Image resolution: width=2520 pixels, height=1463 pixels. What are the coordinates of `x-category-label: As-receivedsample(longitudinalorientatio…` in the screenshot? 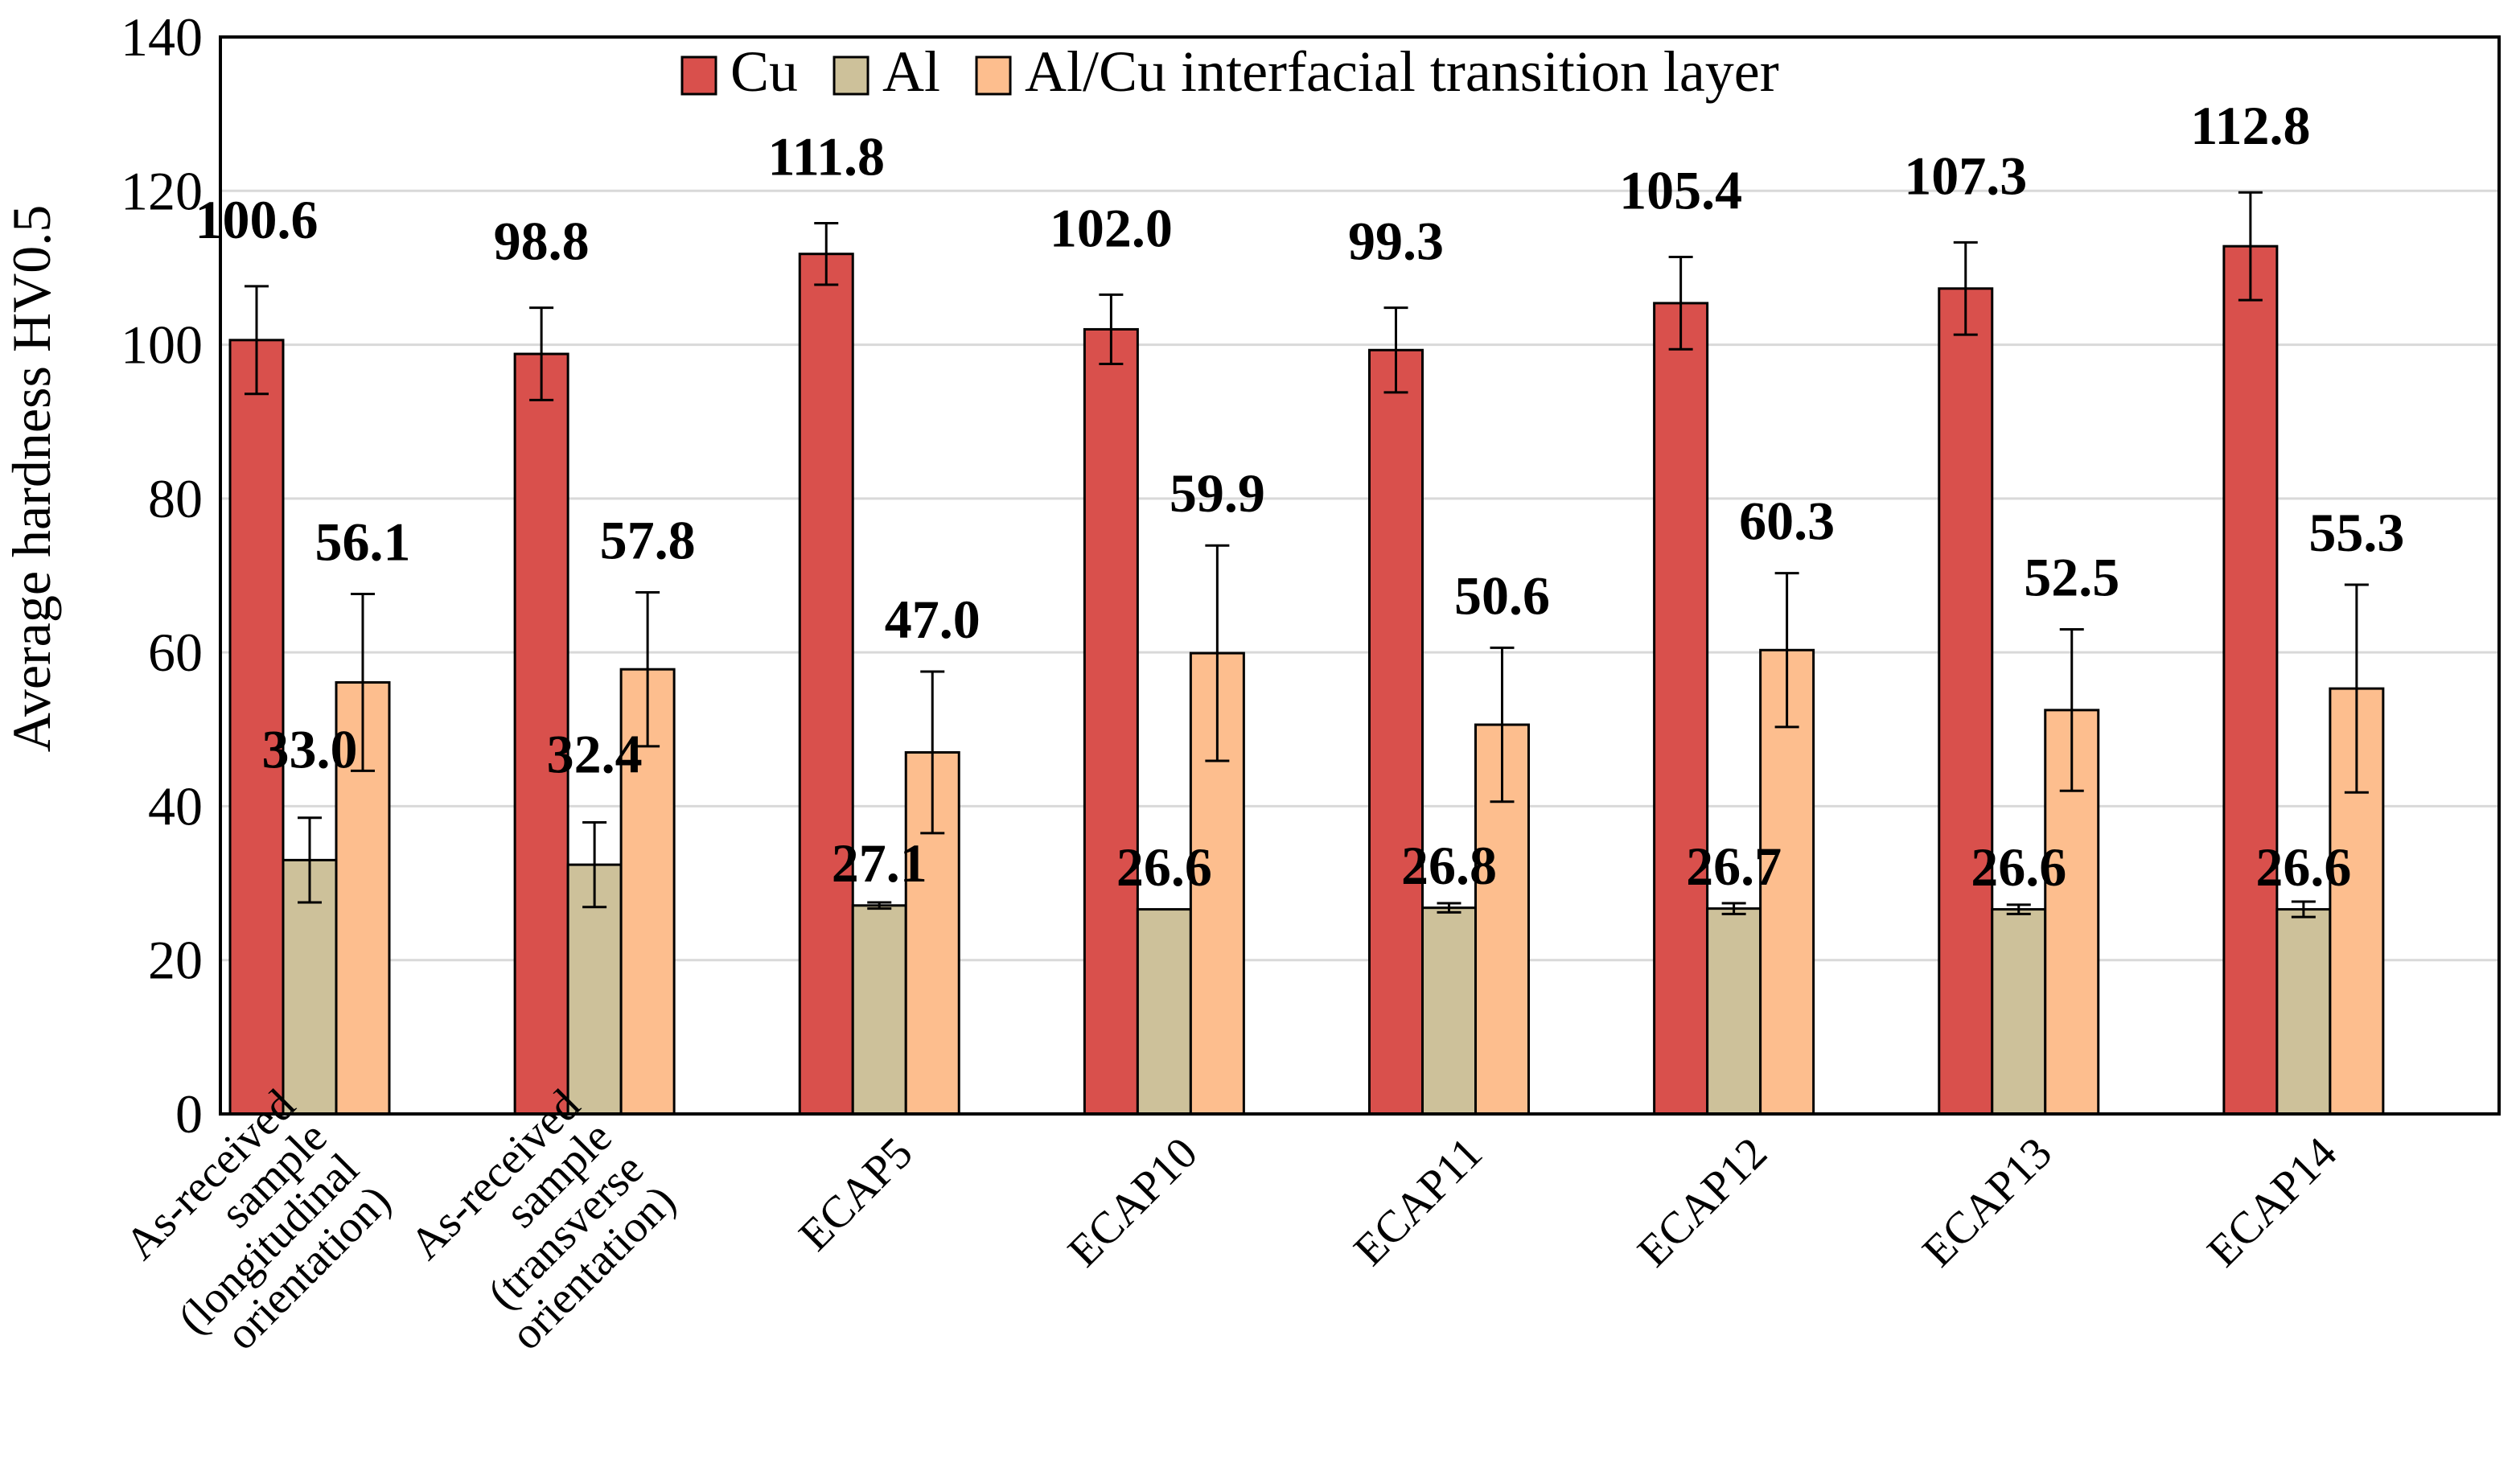 It's located at (259, 1219).